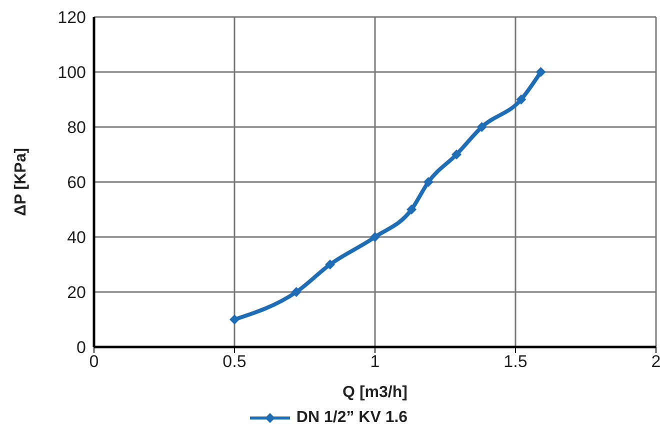 This screenshot has height=437, width=661. I want to click on y-tick-label: 60, so click(76, 182).